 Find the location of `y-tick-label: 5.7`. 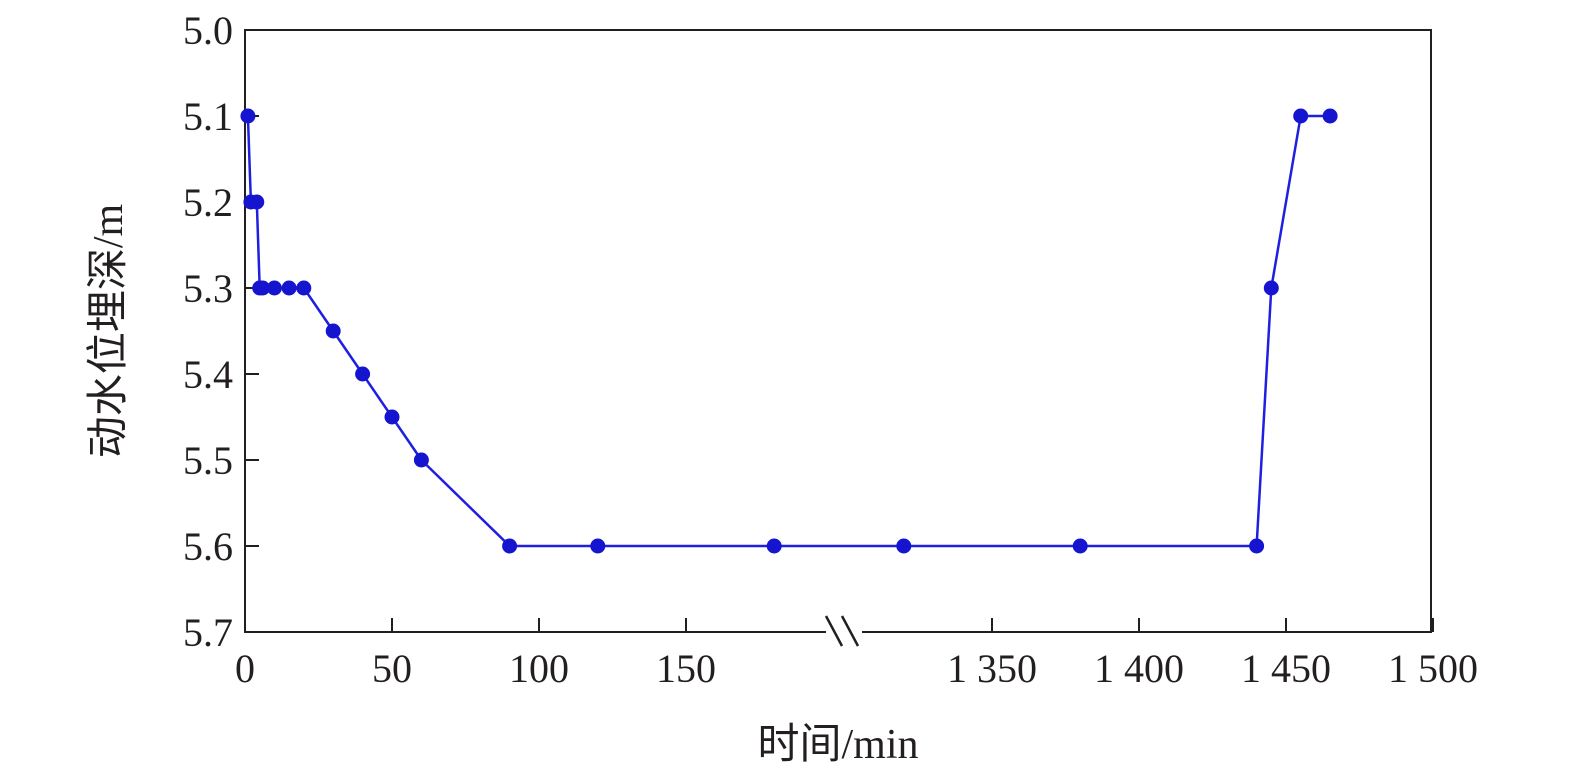

y-tick-label: 5.7 is located at coordinates (208, 632).